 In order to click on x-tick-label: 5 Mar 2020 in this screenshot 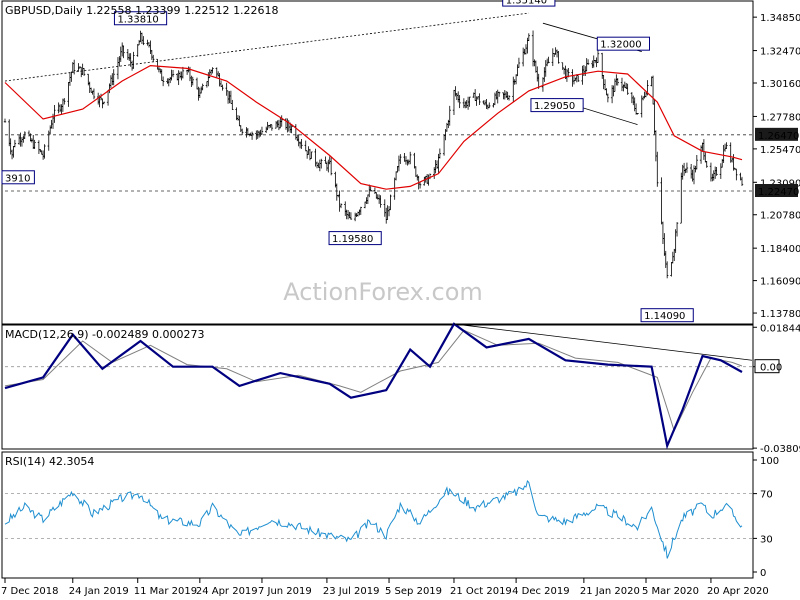, I will do `click(670, 591)`.